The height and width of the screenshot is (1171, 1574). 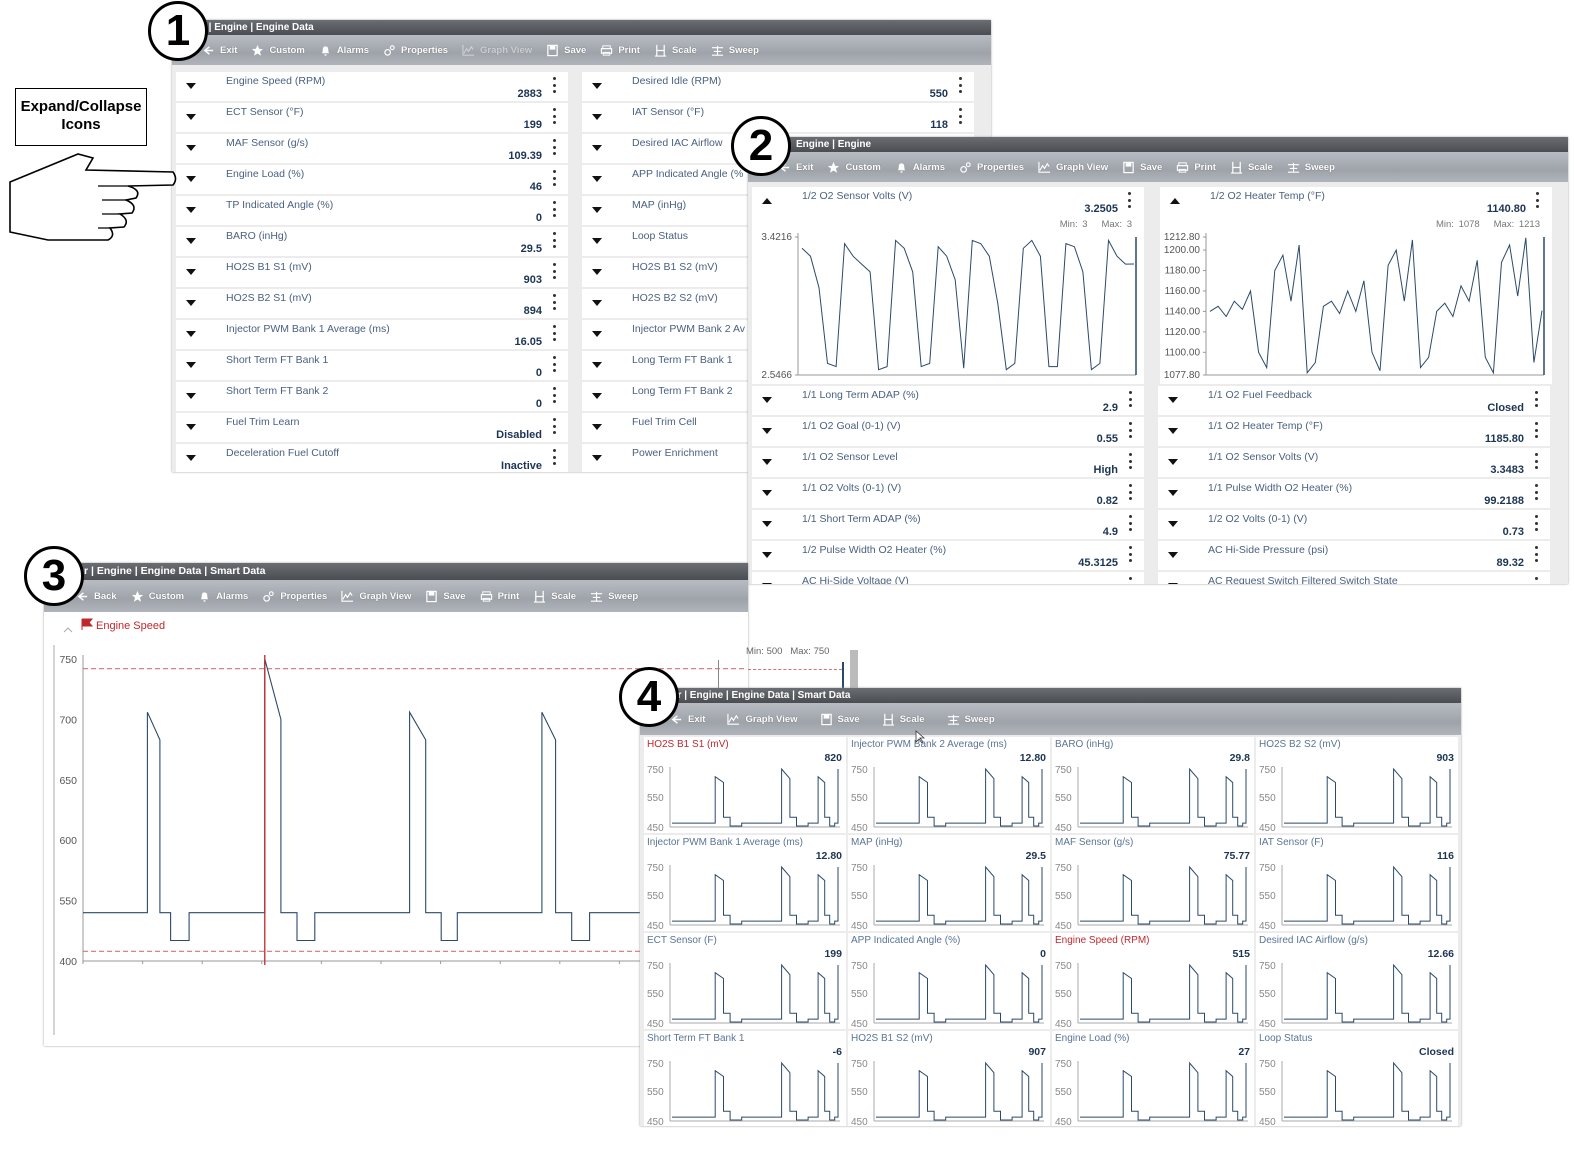 What do you see at coordinates (745, 785) in the screenshot?
I see `smart-data-cell: HO2S B1 S1 (mV) 820 750 550 450` at bounding box center [745, 785].